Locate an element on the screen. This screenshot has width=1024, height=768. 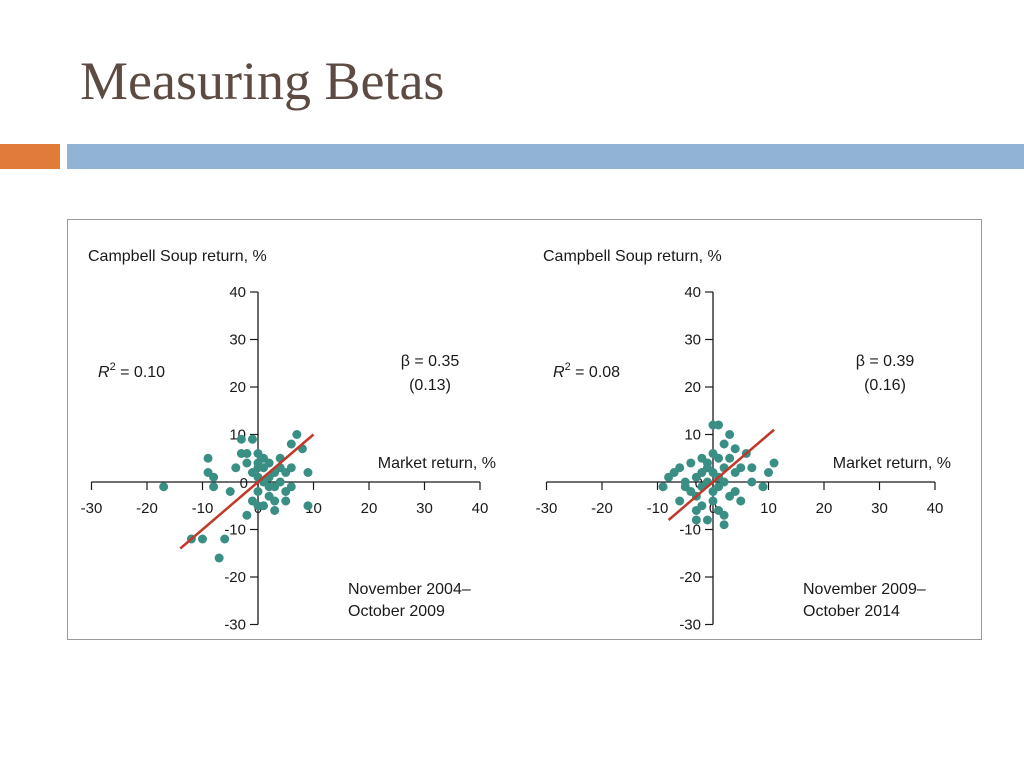
beta-se-label: (0.16) is located at coordinates (885, 385).